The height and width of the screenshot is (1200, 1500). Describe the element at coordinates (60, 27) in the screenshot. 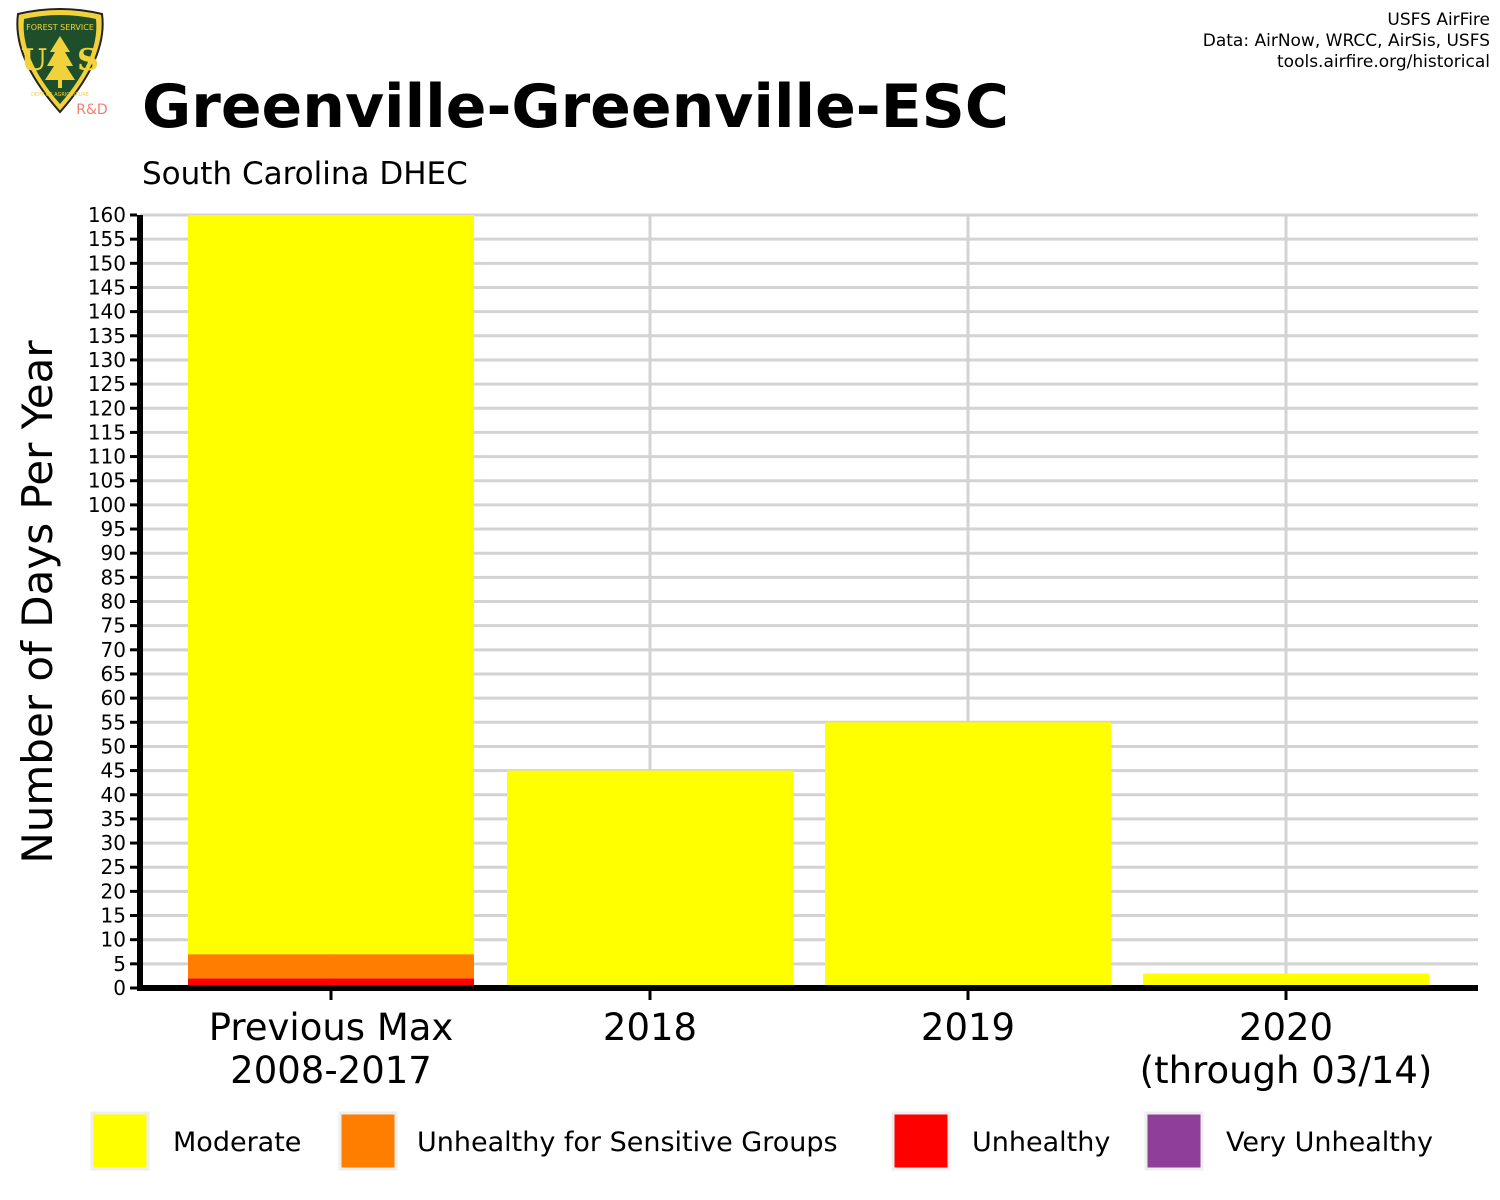

I see `svg-text: FOREST SERVICE` at that location.